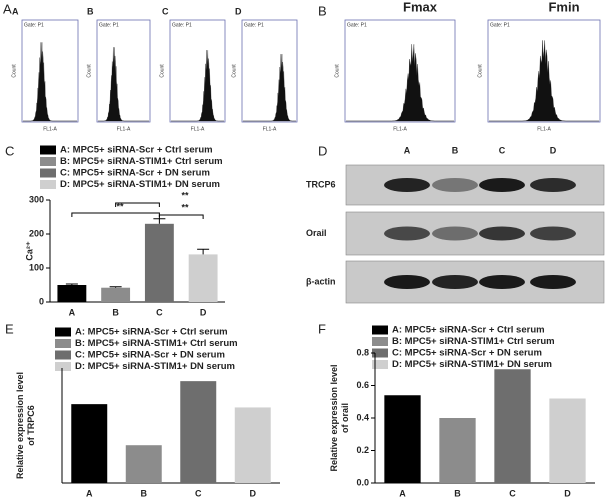 The image size is (610, 501). Describe the element at coordinates (165, 11) in the screenshot. I see `plot-label: C` at that location.